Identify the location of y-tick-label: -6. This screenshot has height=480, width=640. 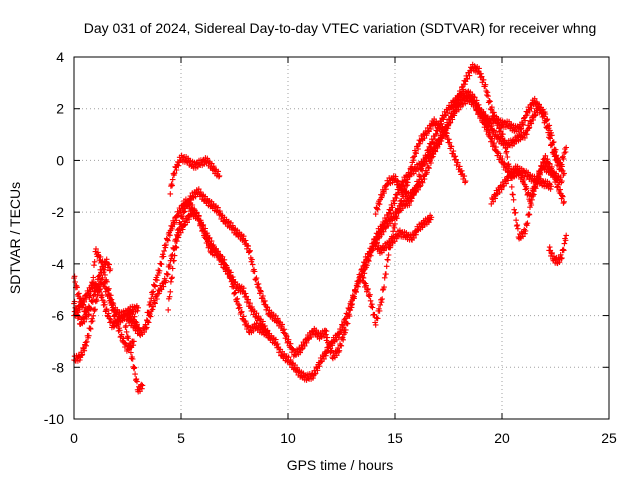
(58, 316).